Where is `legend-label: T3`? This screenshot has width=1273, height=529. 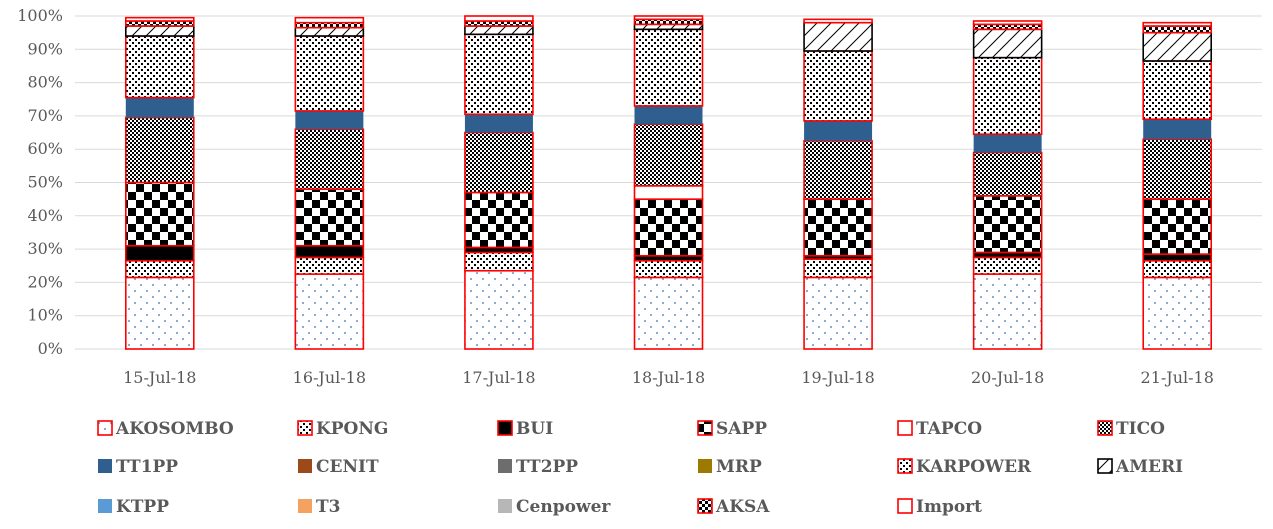
legend-label: T3 is located at coordinates (328, 507).